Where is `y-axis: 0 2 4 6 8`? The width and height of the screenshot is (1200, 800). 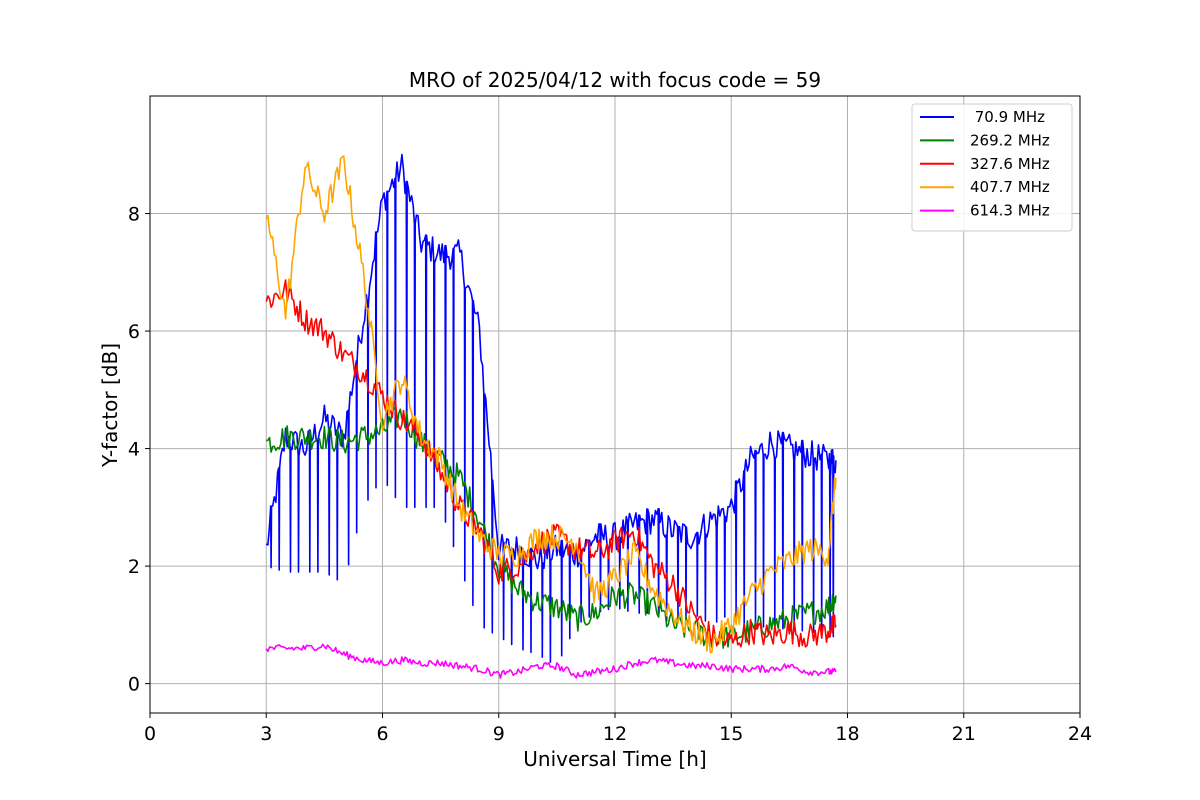
y-axis: 0 2 4 6 8 is located at coordinates (139, 450).